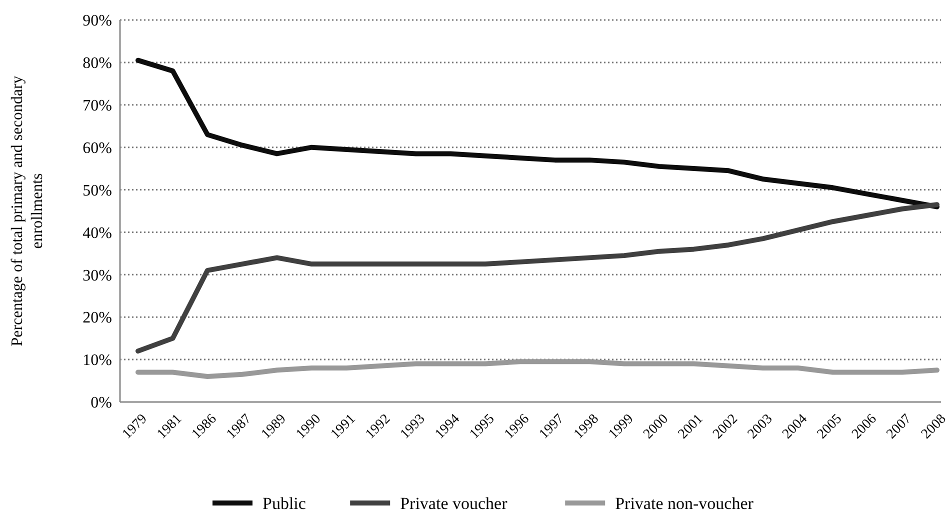  What do you see at coordinates (97, 191) in the screenshot?
I see `y-tick-label: 50%` at bounding box center [97, 191].